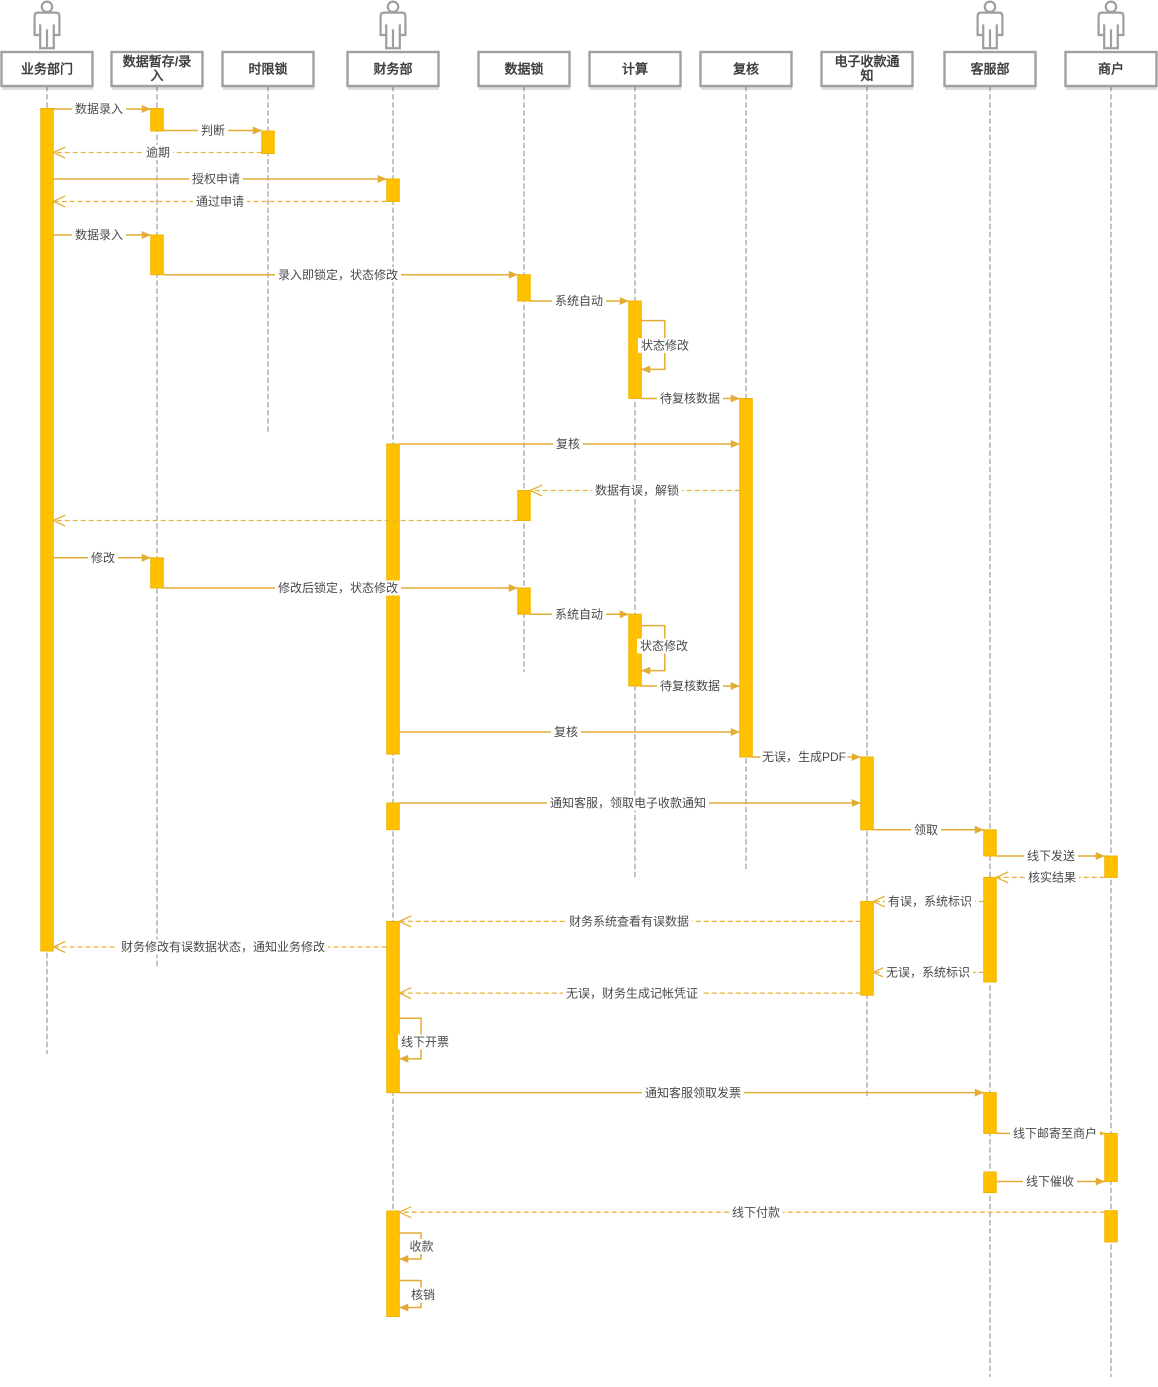  I want to click on svg-text: 通知客服，领取电子收款通知, so click(628, 802).